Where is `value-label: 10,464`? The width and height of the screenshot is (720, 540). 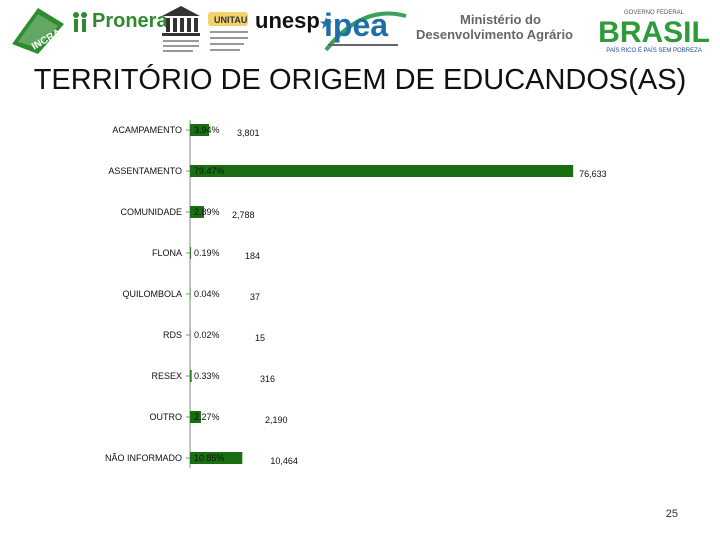
value-label: 10,464 is located at coordinates (284, 461).